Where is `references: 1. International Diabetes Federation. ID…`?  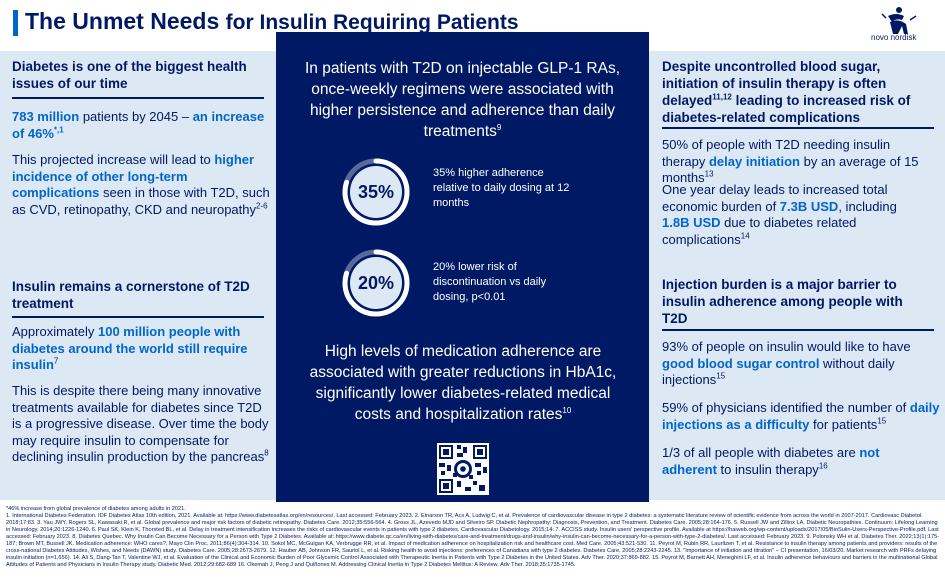 references: 1. International Diabetes Federation. ID… is located at coordinates (473, 540).